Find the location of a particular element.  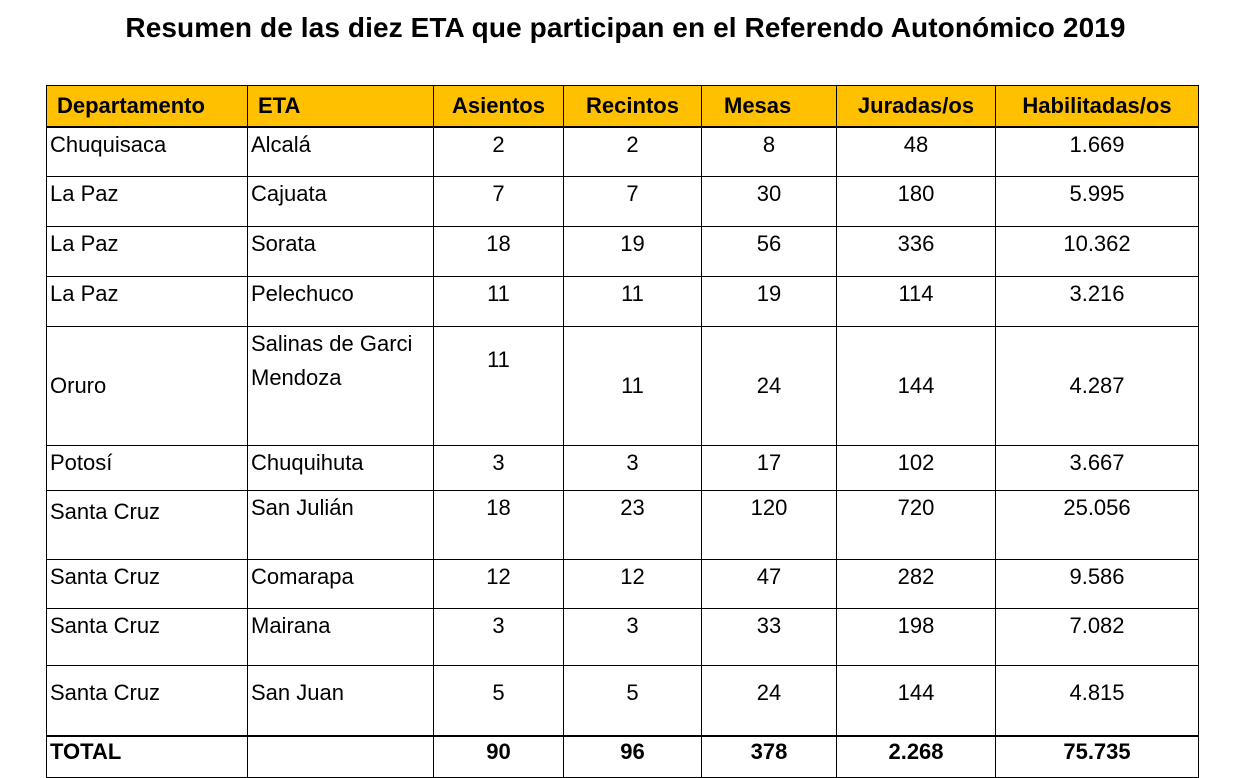

table-row: Santa Cruz Mairana 3 3 33 198 7.082 is located at coordinates (622, 637).